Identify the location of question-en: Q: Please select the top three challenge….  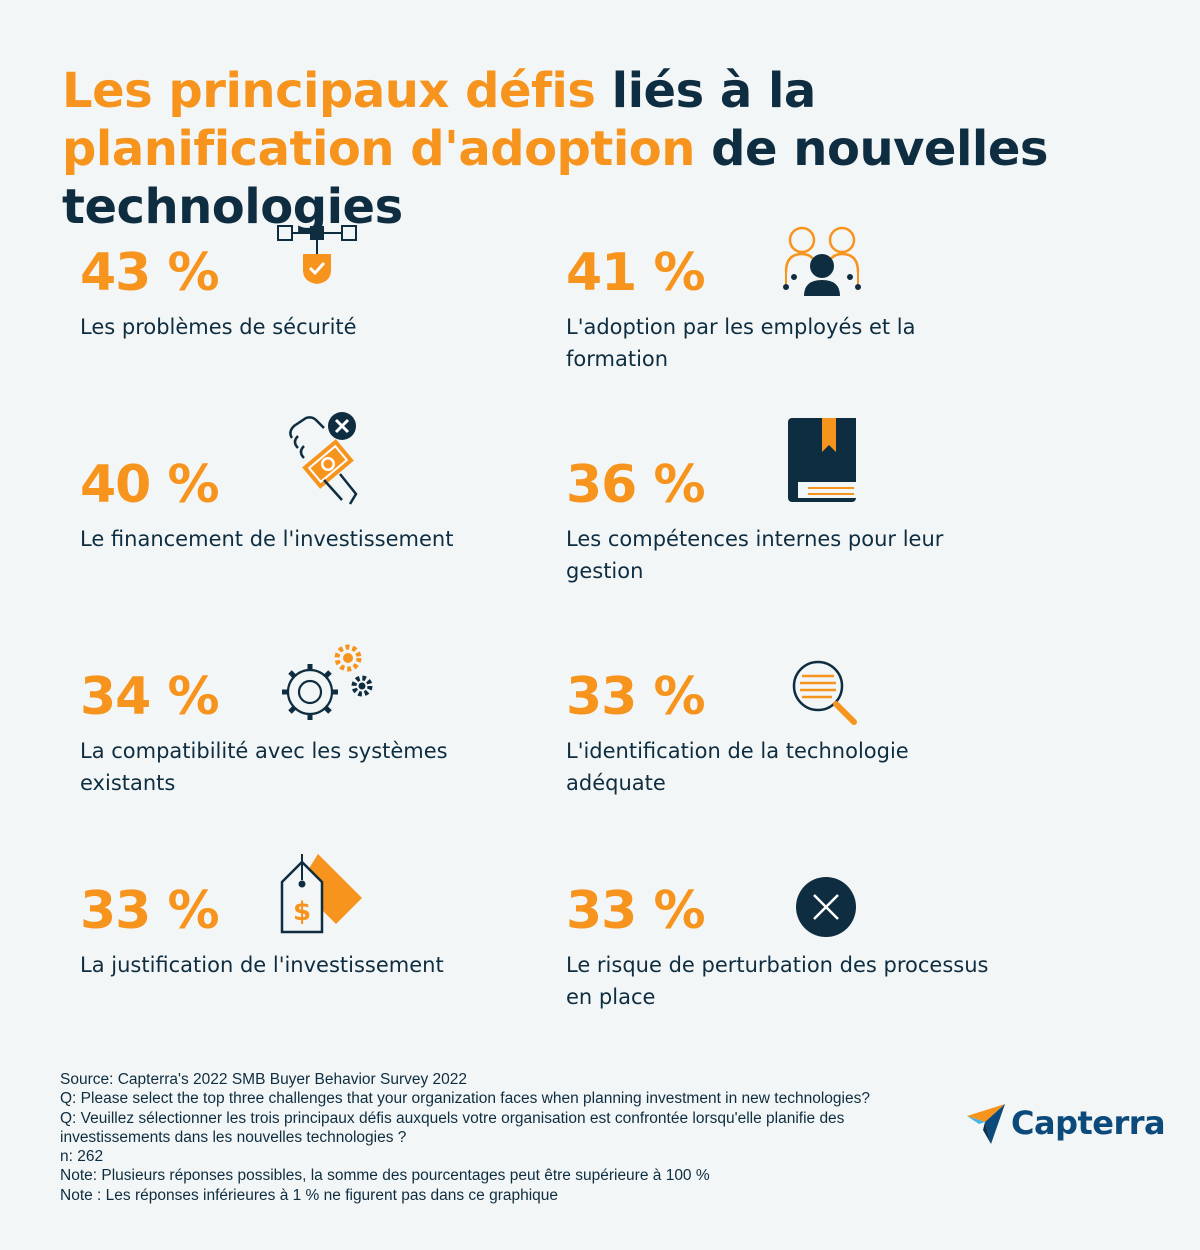
(465, 1099).